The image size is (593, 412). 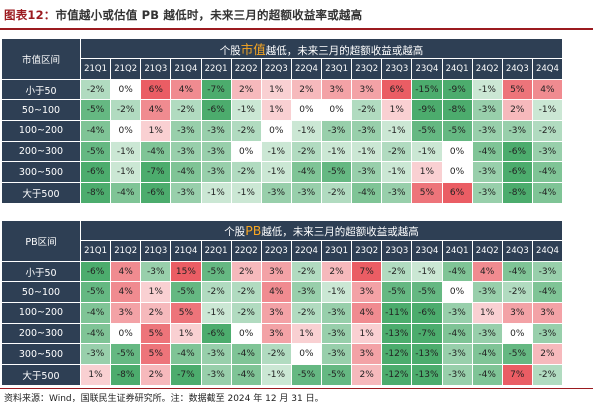 What do you see at coordinates (156, 69) in the screenshot?
I see `quarter-header: 21Q3` at bounding box center [156, 69].